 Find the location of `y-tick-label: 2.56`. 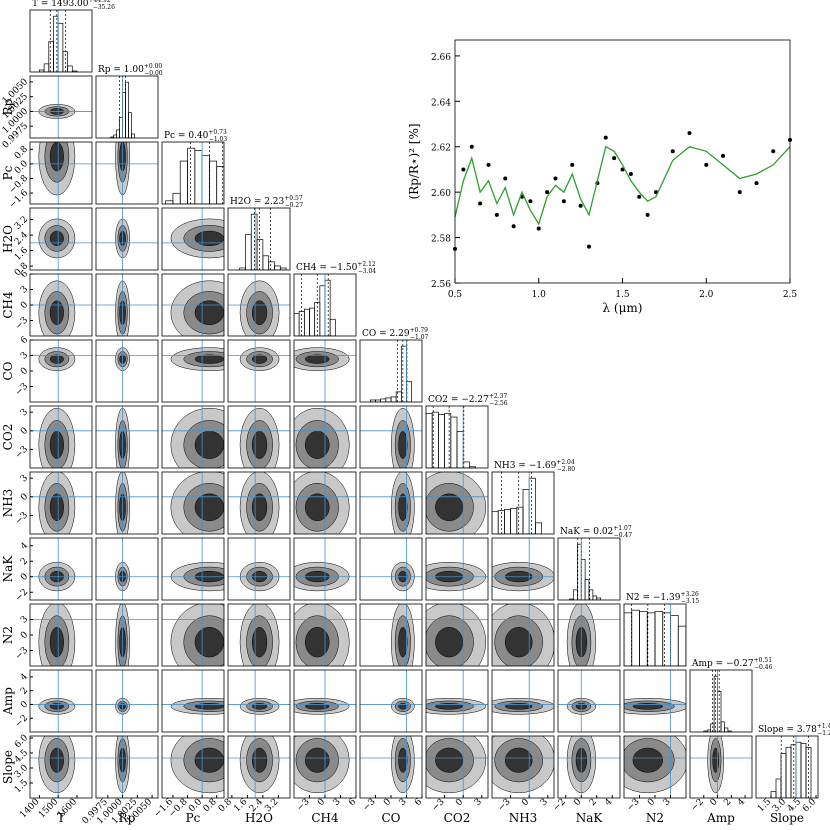

y-tick-label: 2.56 is located at coordinates (441, 285).